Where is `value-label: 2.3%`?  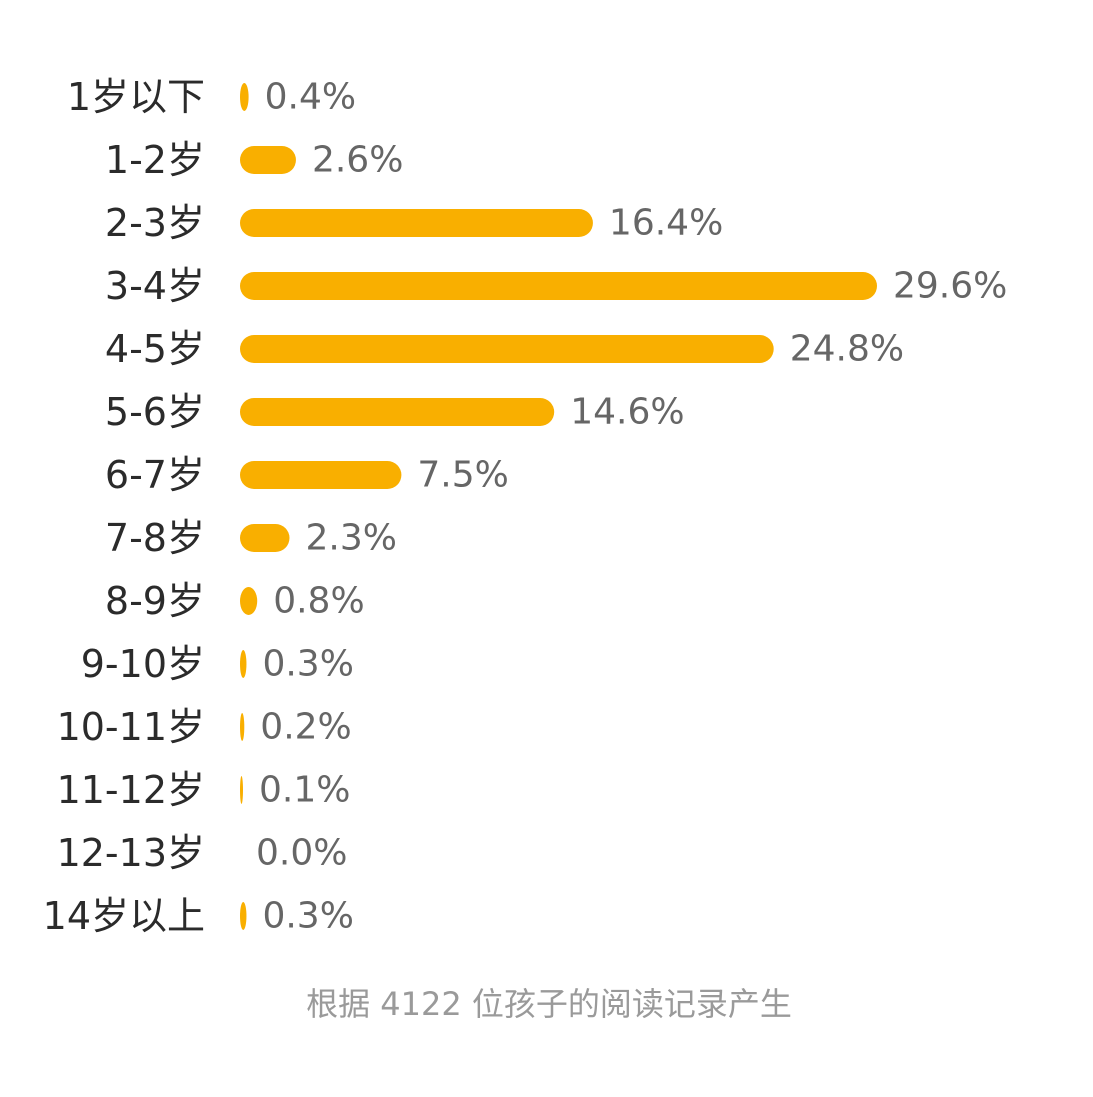 value-label: 2.3% is located at coordinates (350, 538).